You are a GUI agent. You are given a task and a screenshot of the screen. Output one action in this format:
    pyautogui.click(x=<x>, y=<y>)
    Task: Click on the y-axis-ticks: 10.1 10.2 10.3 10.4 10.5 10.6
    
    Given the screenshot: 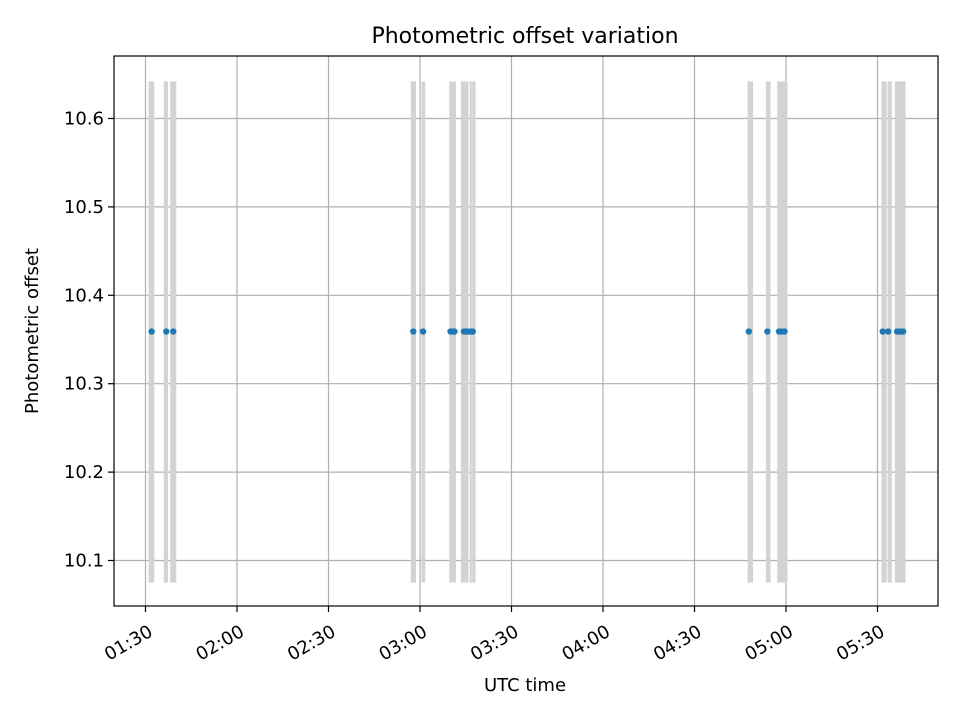 What is the action you would take?
    pyautogui.click(x=89, y=340)
    